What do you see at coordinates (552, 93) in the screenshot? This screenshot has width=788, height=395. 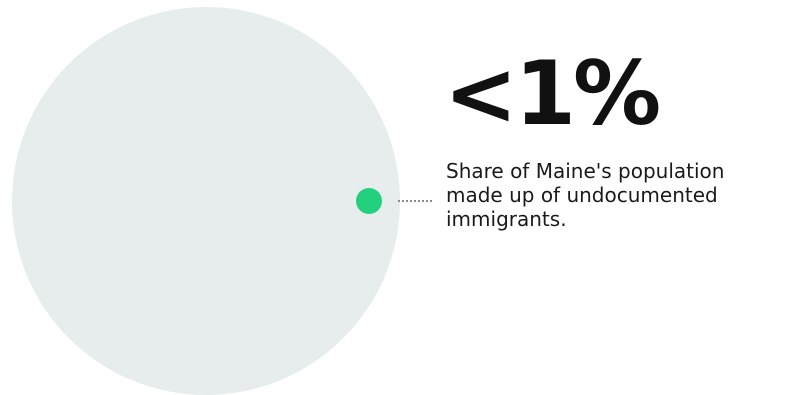 I see `stat-value: <1%` at bounding box center [552, 93].